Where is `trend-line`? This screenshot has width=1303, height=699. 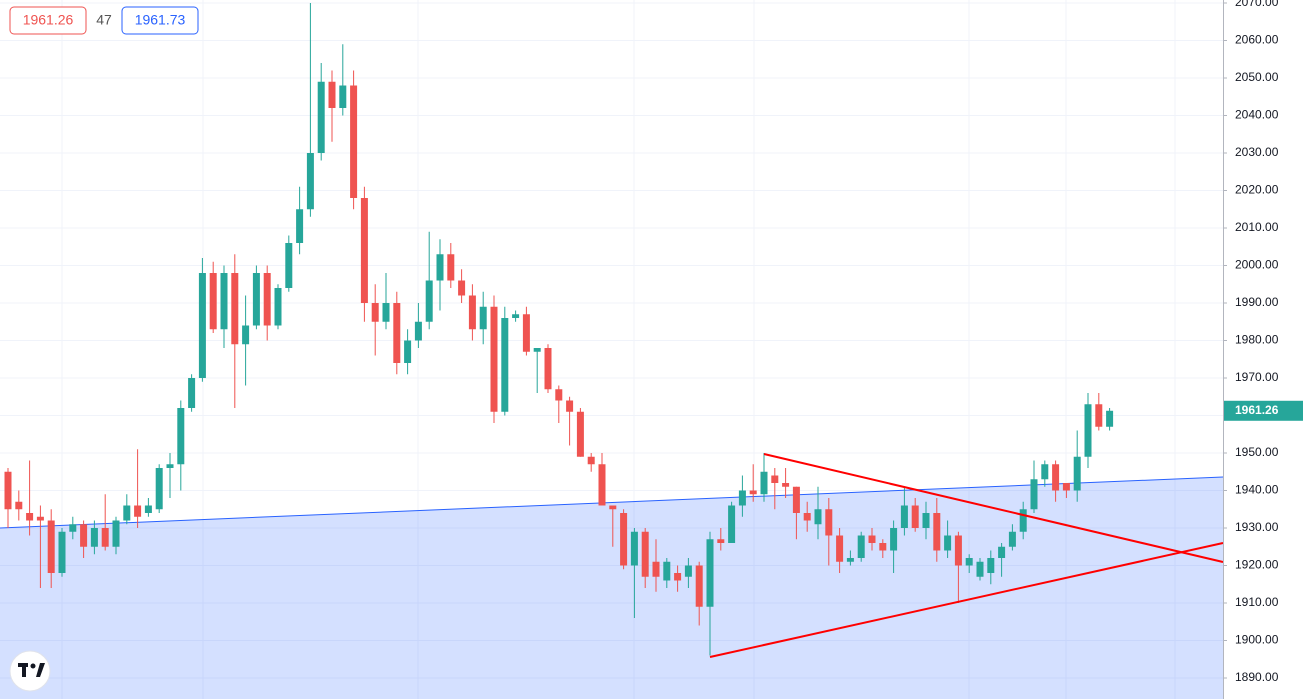 trend-line is located at coordinates (612, 502).